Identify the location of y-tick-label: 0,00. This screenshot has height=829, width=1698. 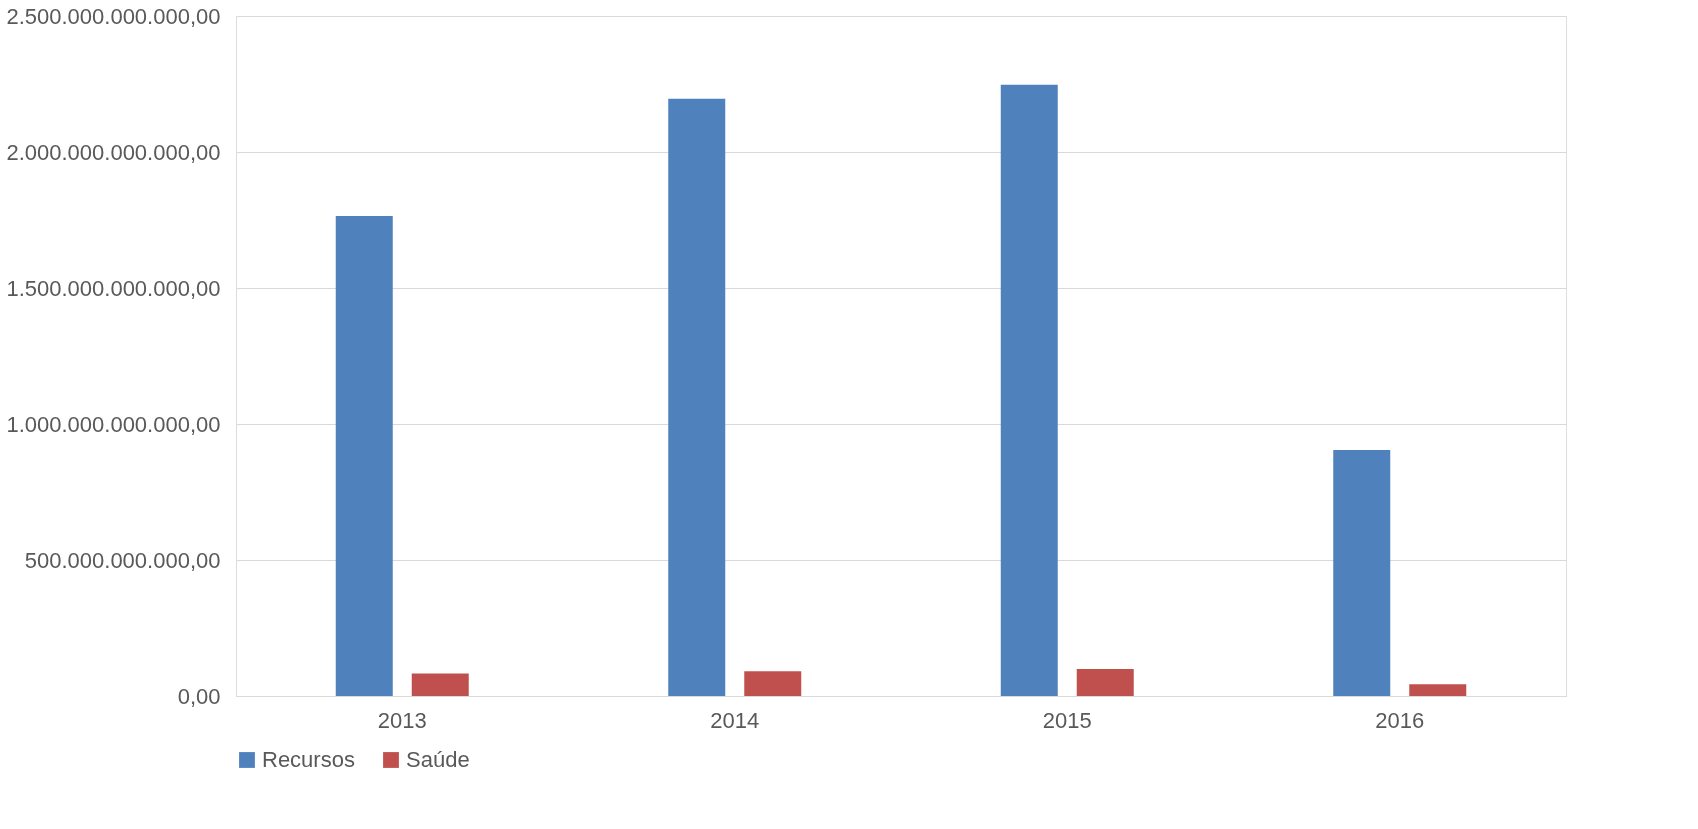
(199, 696).